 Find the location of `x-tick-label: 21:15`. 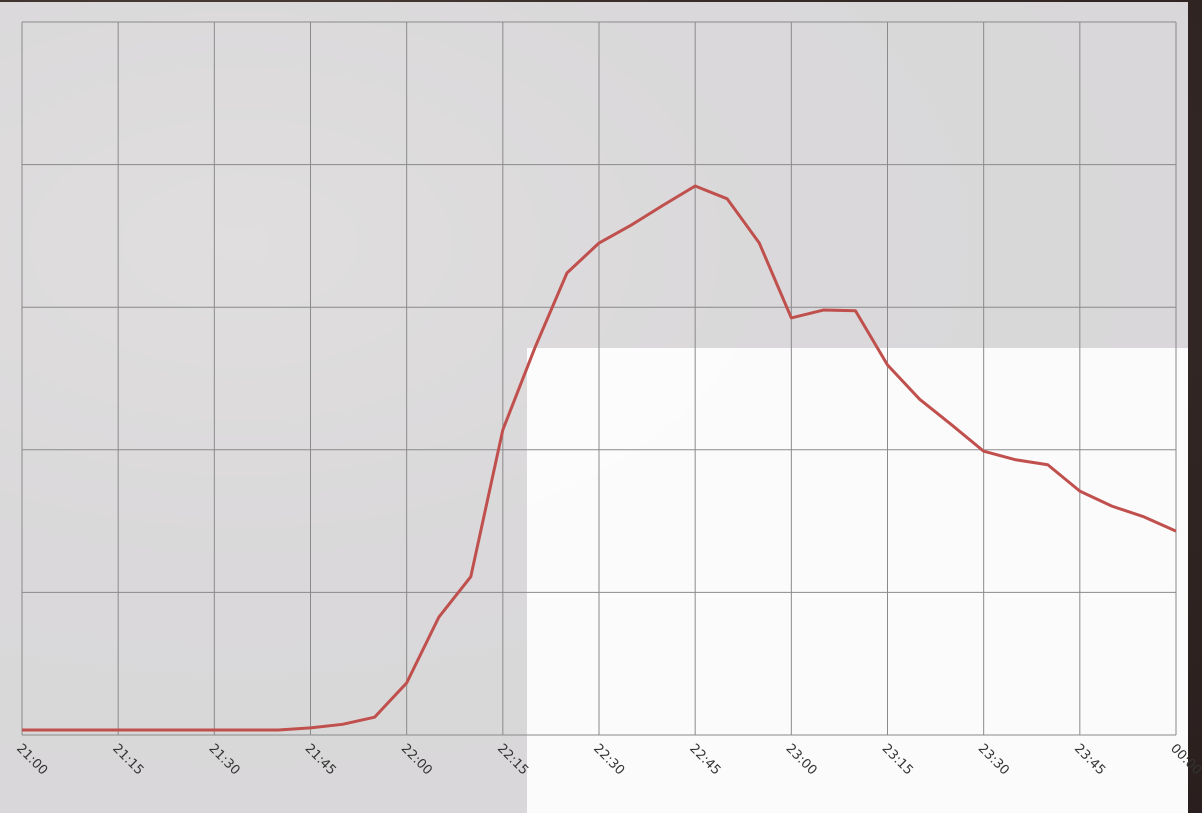

x-tick-label: 21:15 is located at coordinates (127, 759).